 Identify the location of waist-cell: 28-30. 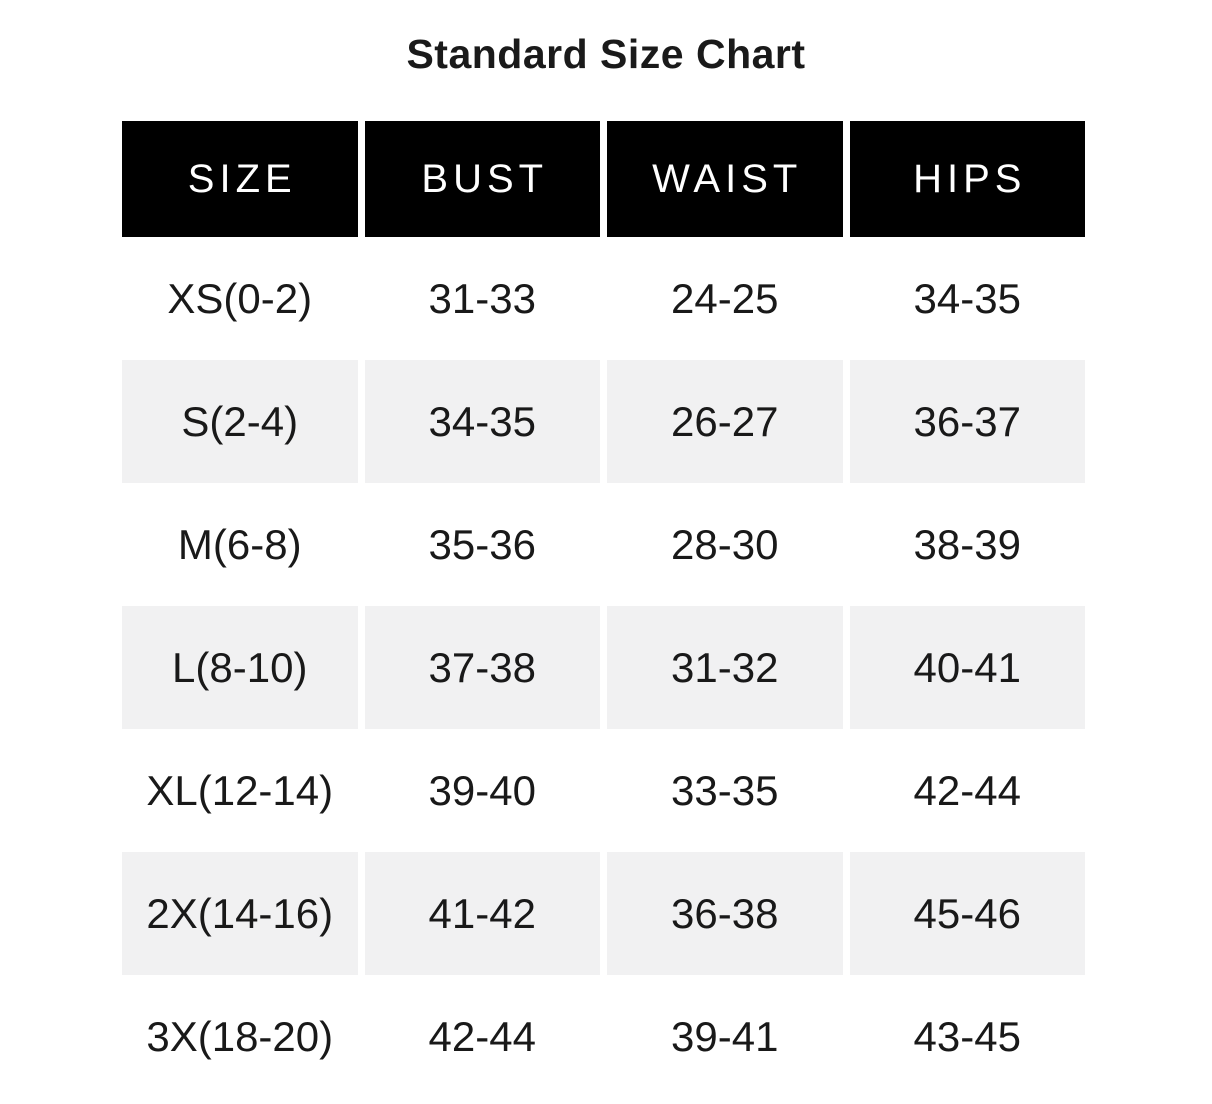
(725, 544).